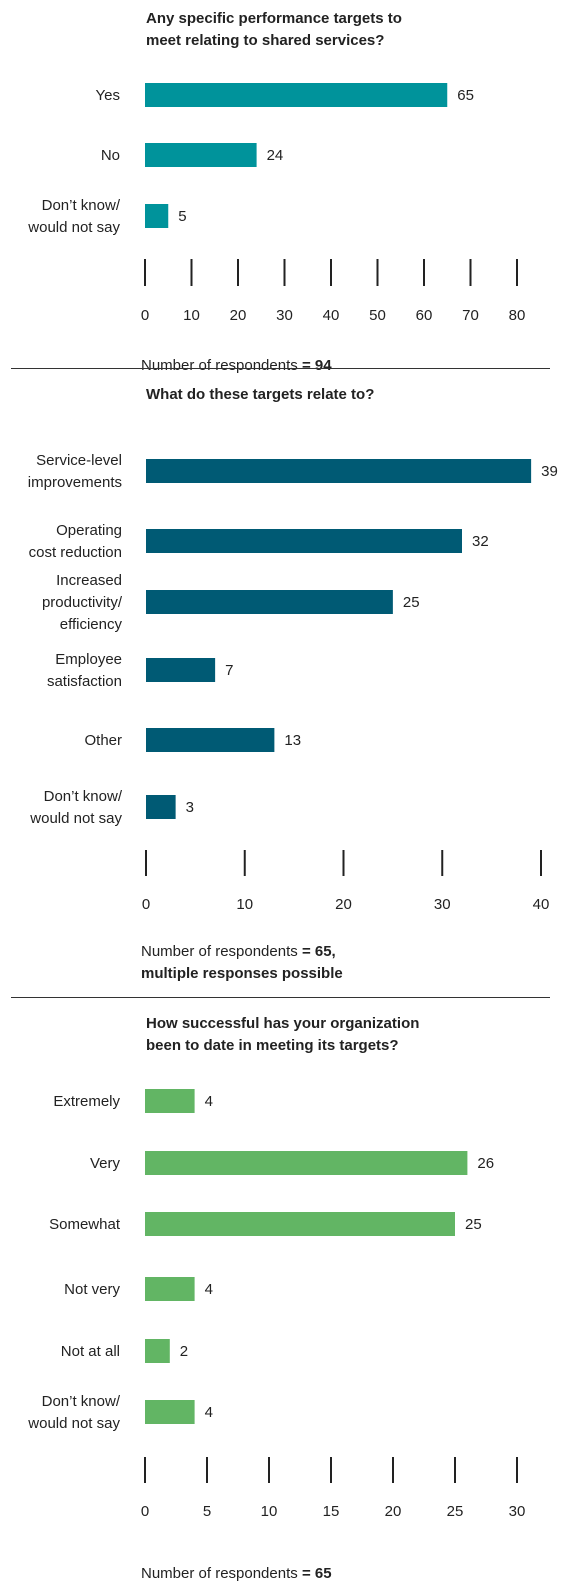  Describe the element at coordinates (184, 1351) in the screenshot. I see `value-label: 2` at that location.